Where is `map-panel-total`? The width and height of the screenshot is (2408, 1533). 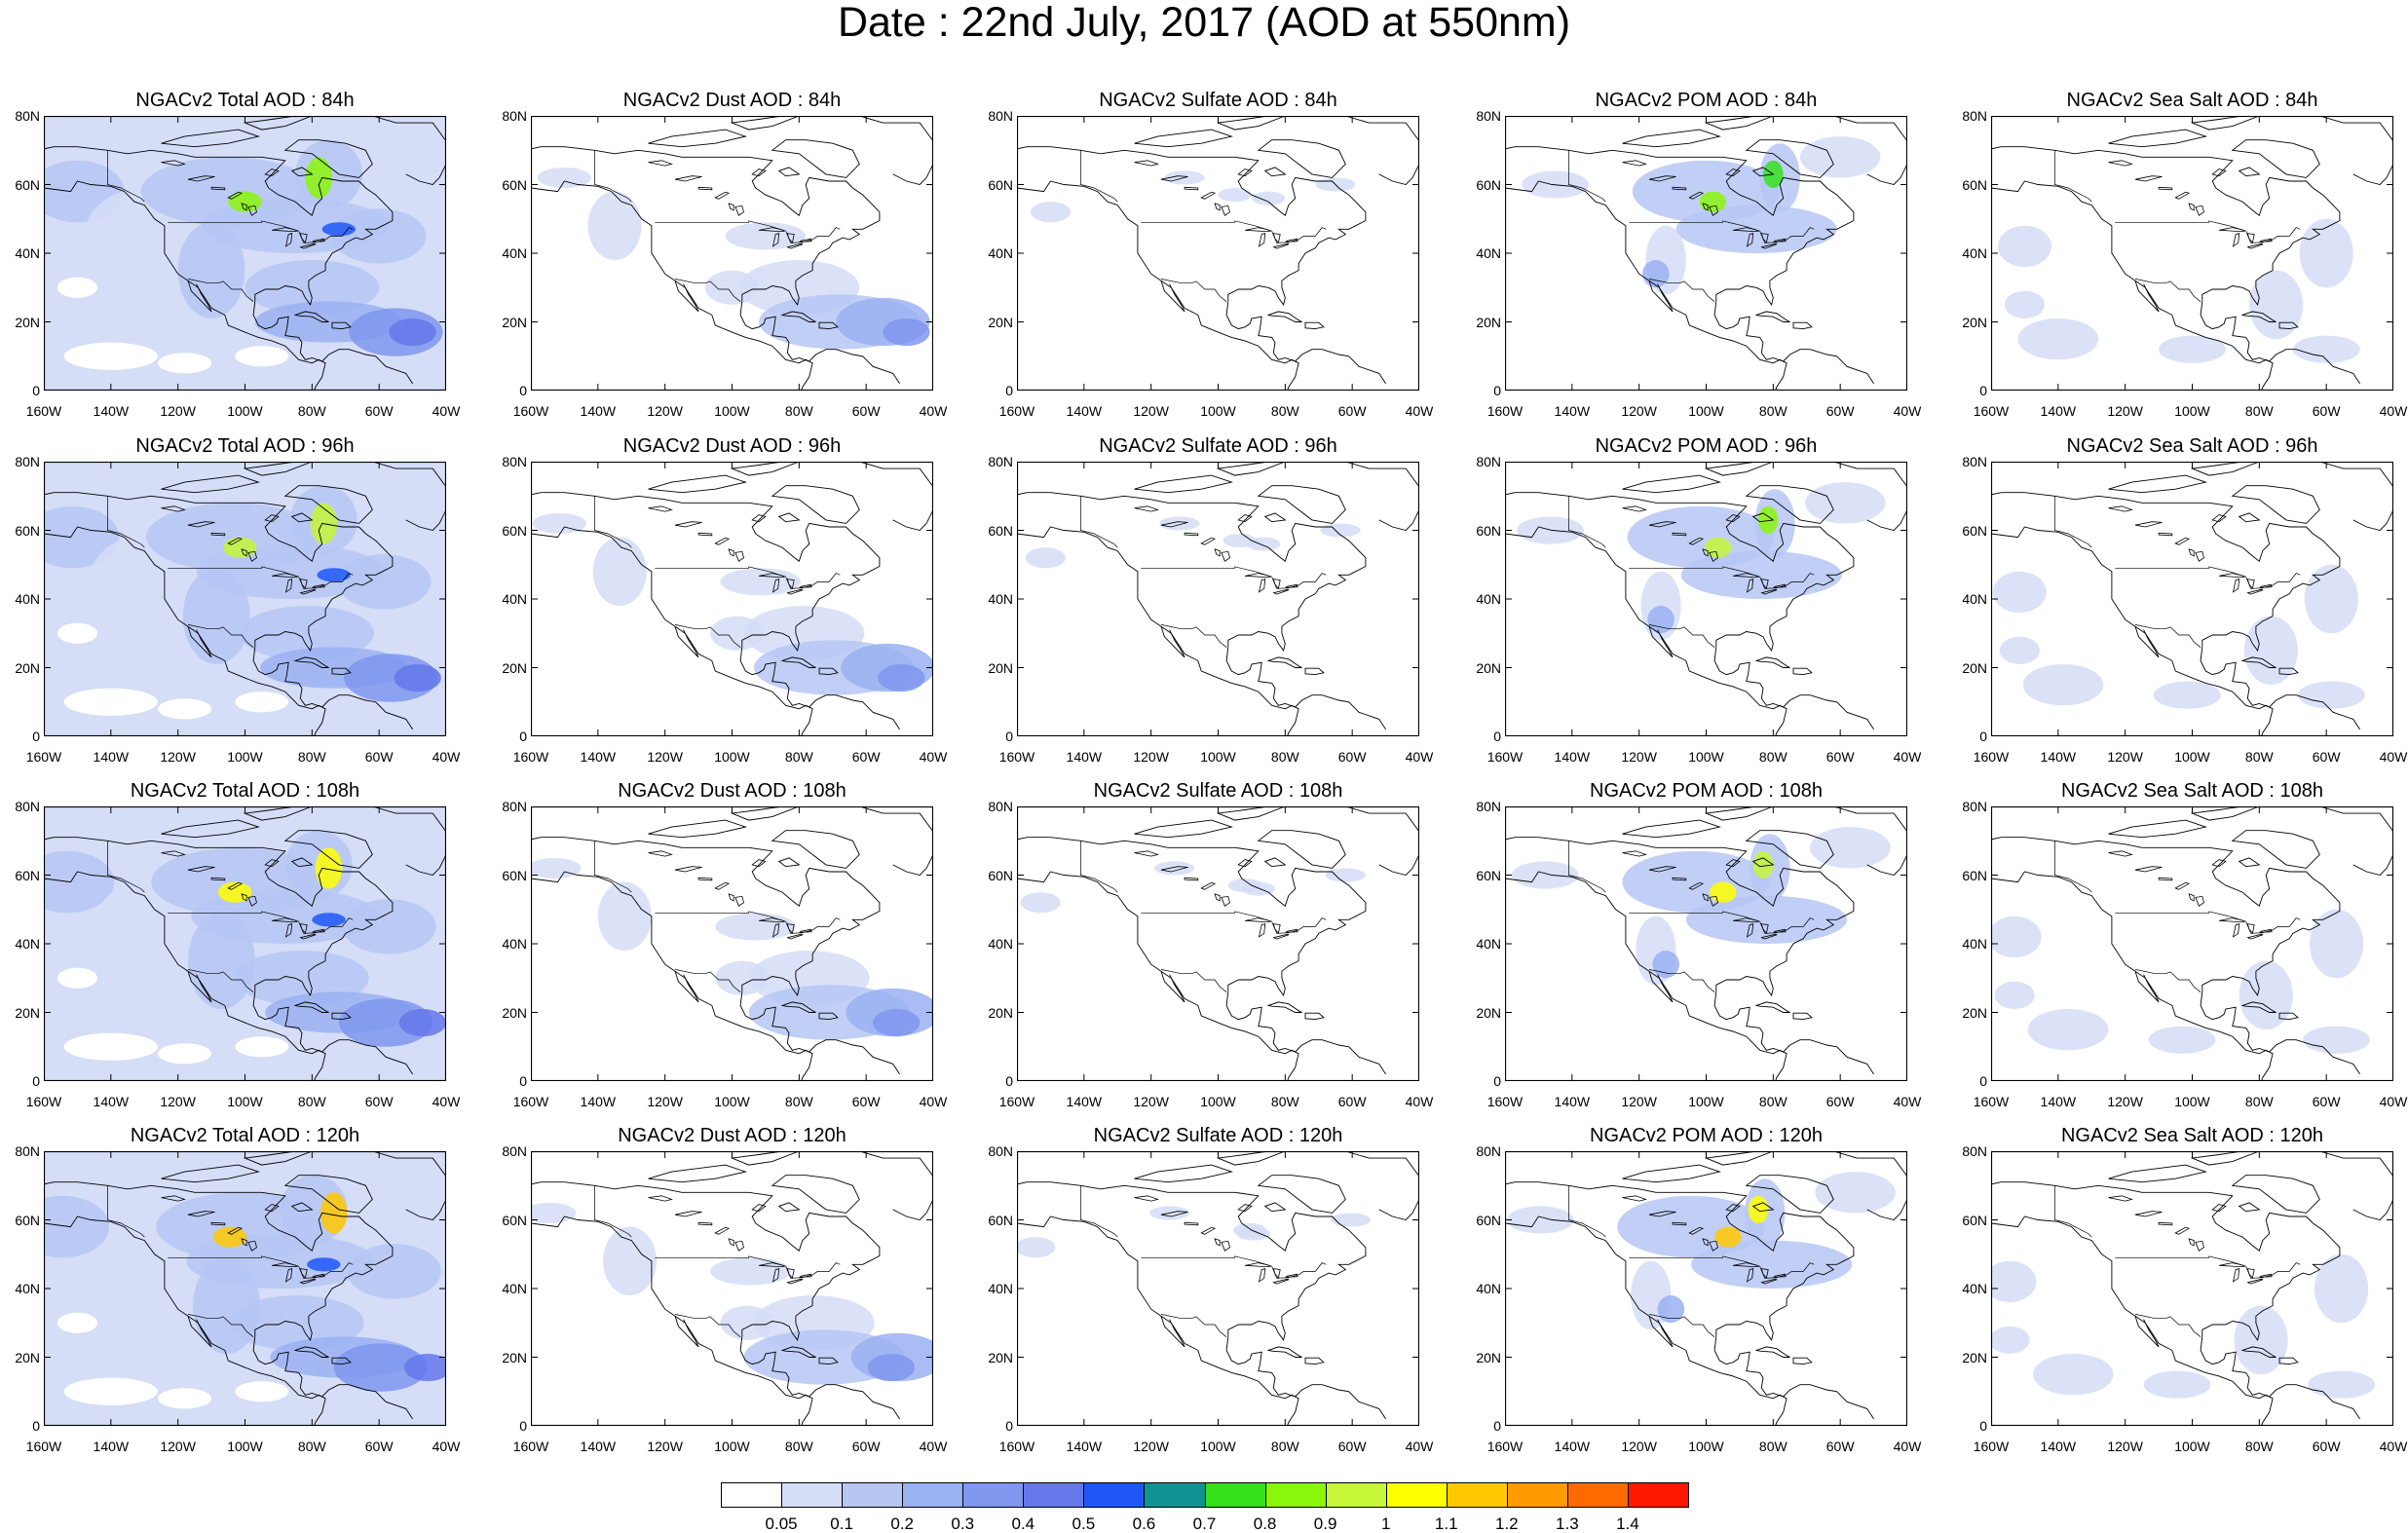
map-panel-total is located at coordinates (245, 943).